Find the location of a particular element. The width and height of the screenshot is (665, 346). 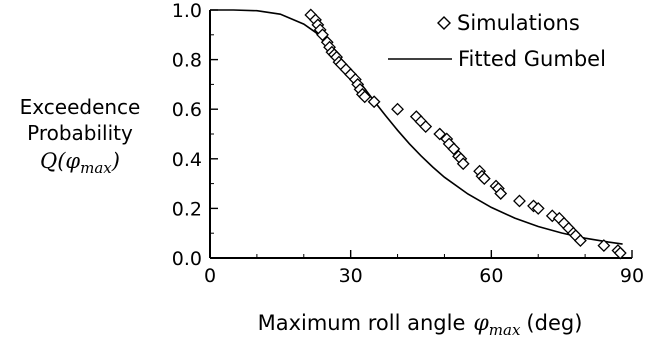

x-axis-title-unit: (deg) is located at coordinates (554, 323).